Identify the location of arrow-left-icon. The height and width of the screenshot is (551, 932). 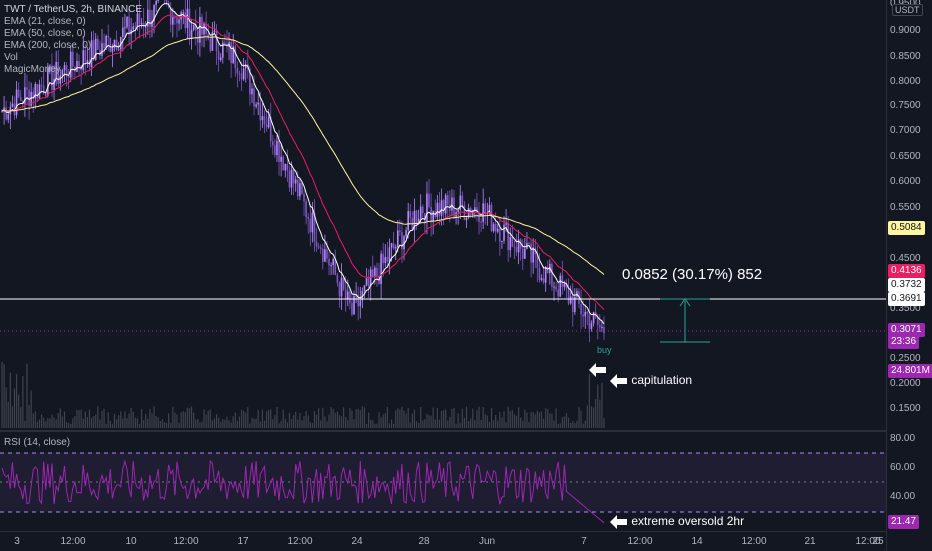
(618, 521).